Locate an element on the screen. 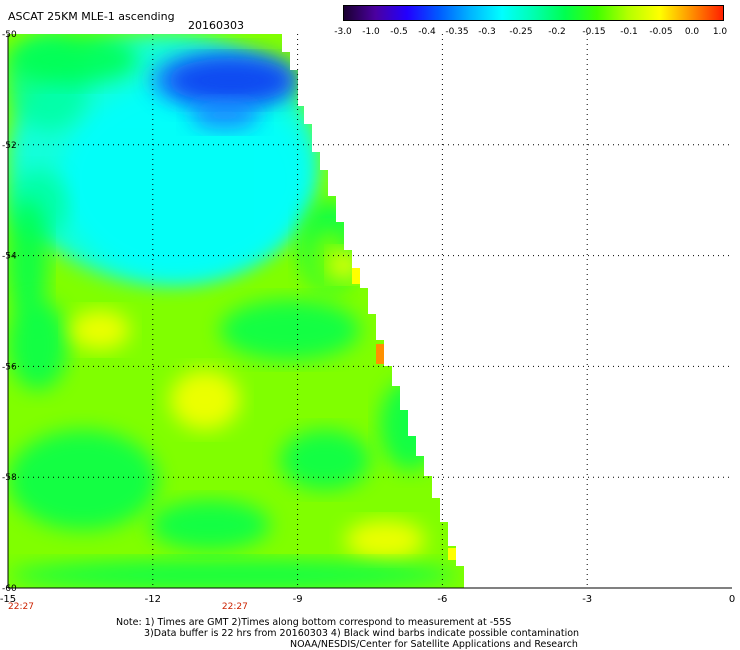 Image resolution: width=740 pixels, height=650 pixels. lat-tick-label: -50 is located at coordinates (9, 35).